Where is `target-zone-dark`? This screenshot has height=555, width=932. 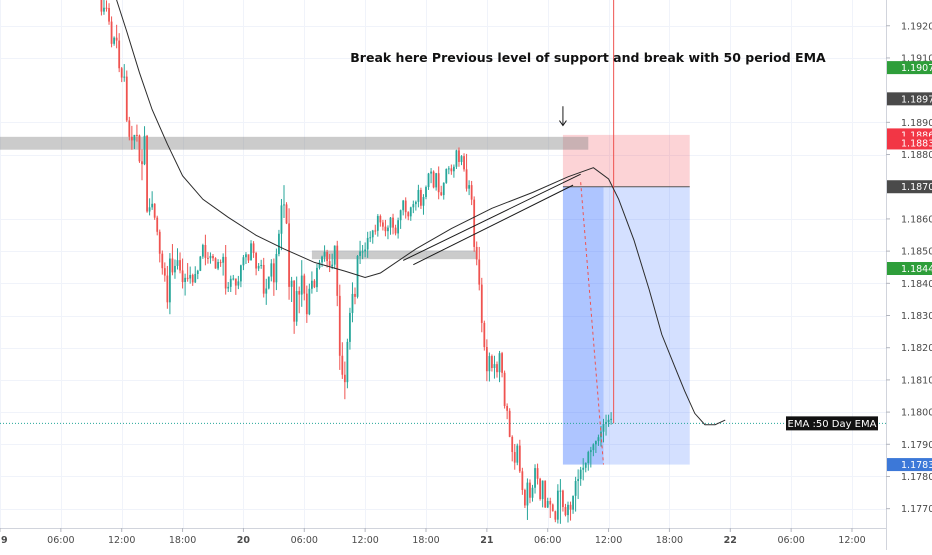 target-zone-dark is located at coordinates (583, 325).